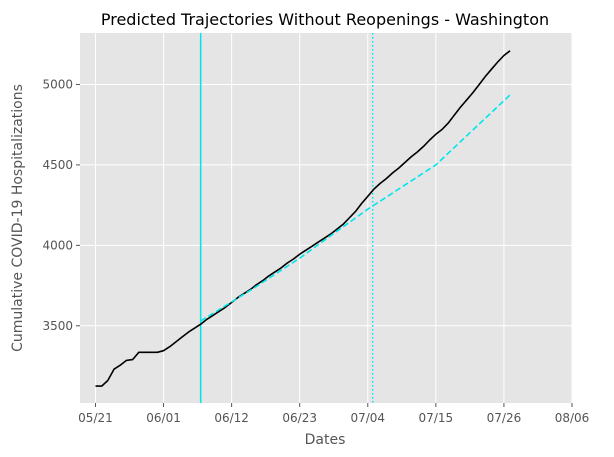  Describe the element at coordinates (325, 440) in the screenshot. I see `x-axis-label: Dates` at that location.